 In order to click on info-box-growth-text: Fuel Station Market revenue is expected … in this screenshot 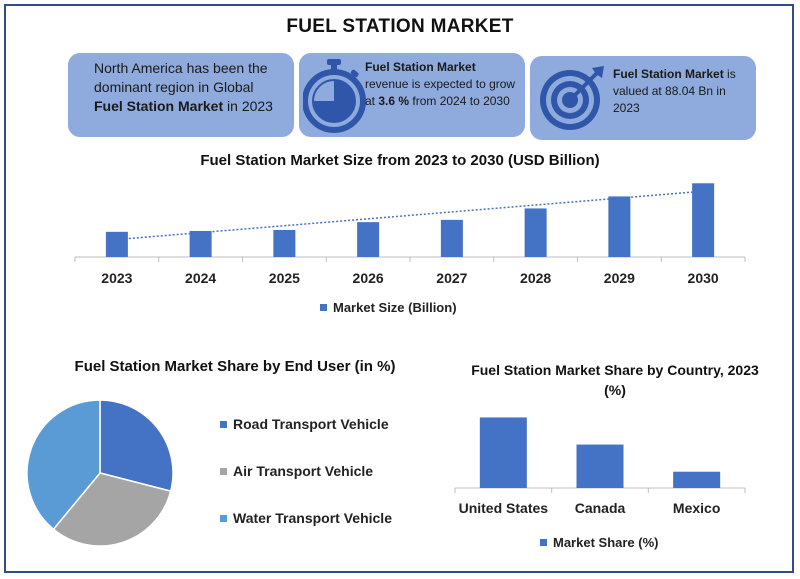, I will do `click(441, 84)`.